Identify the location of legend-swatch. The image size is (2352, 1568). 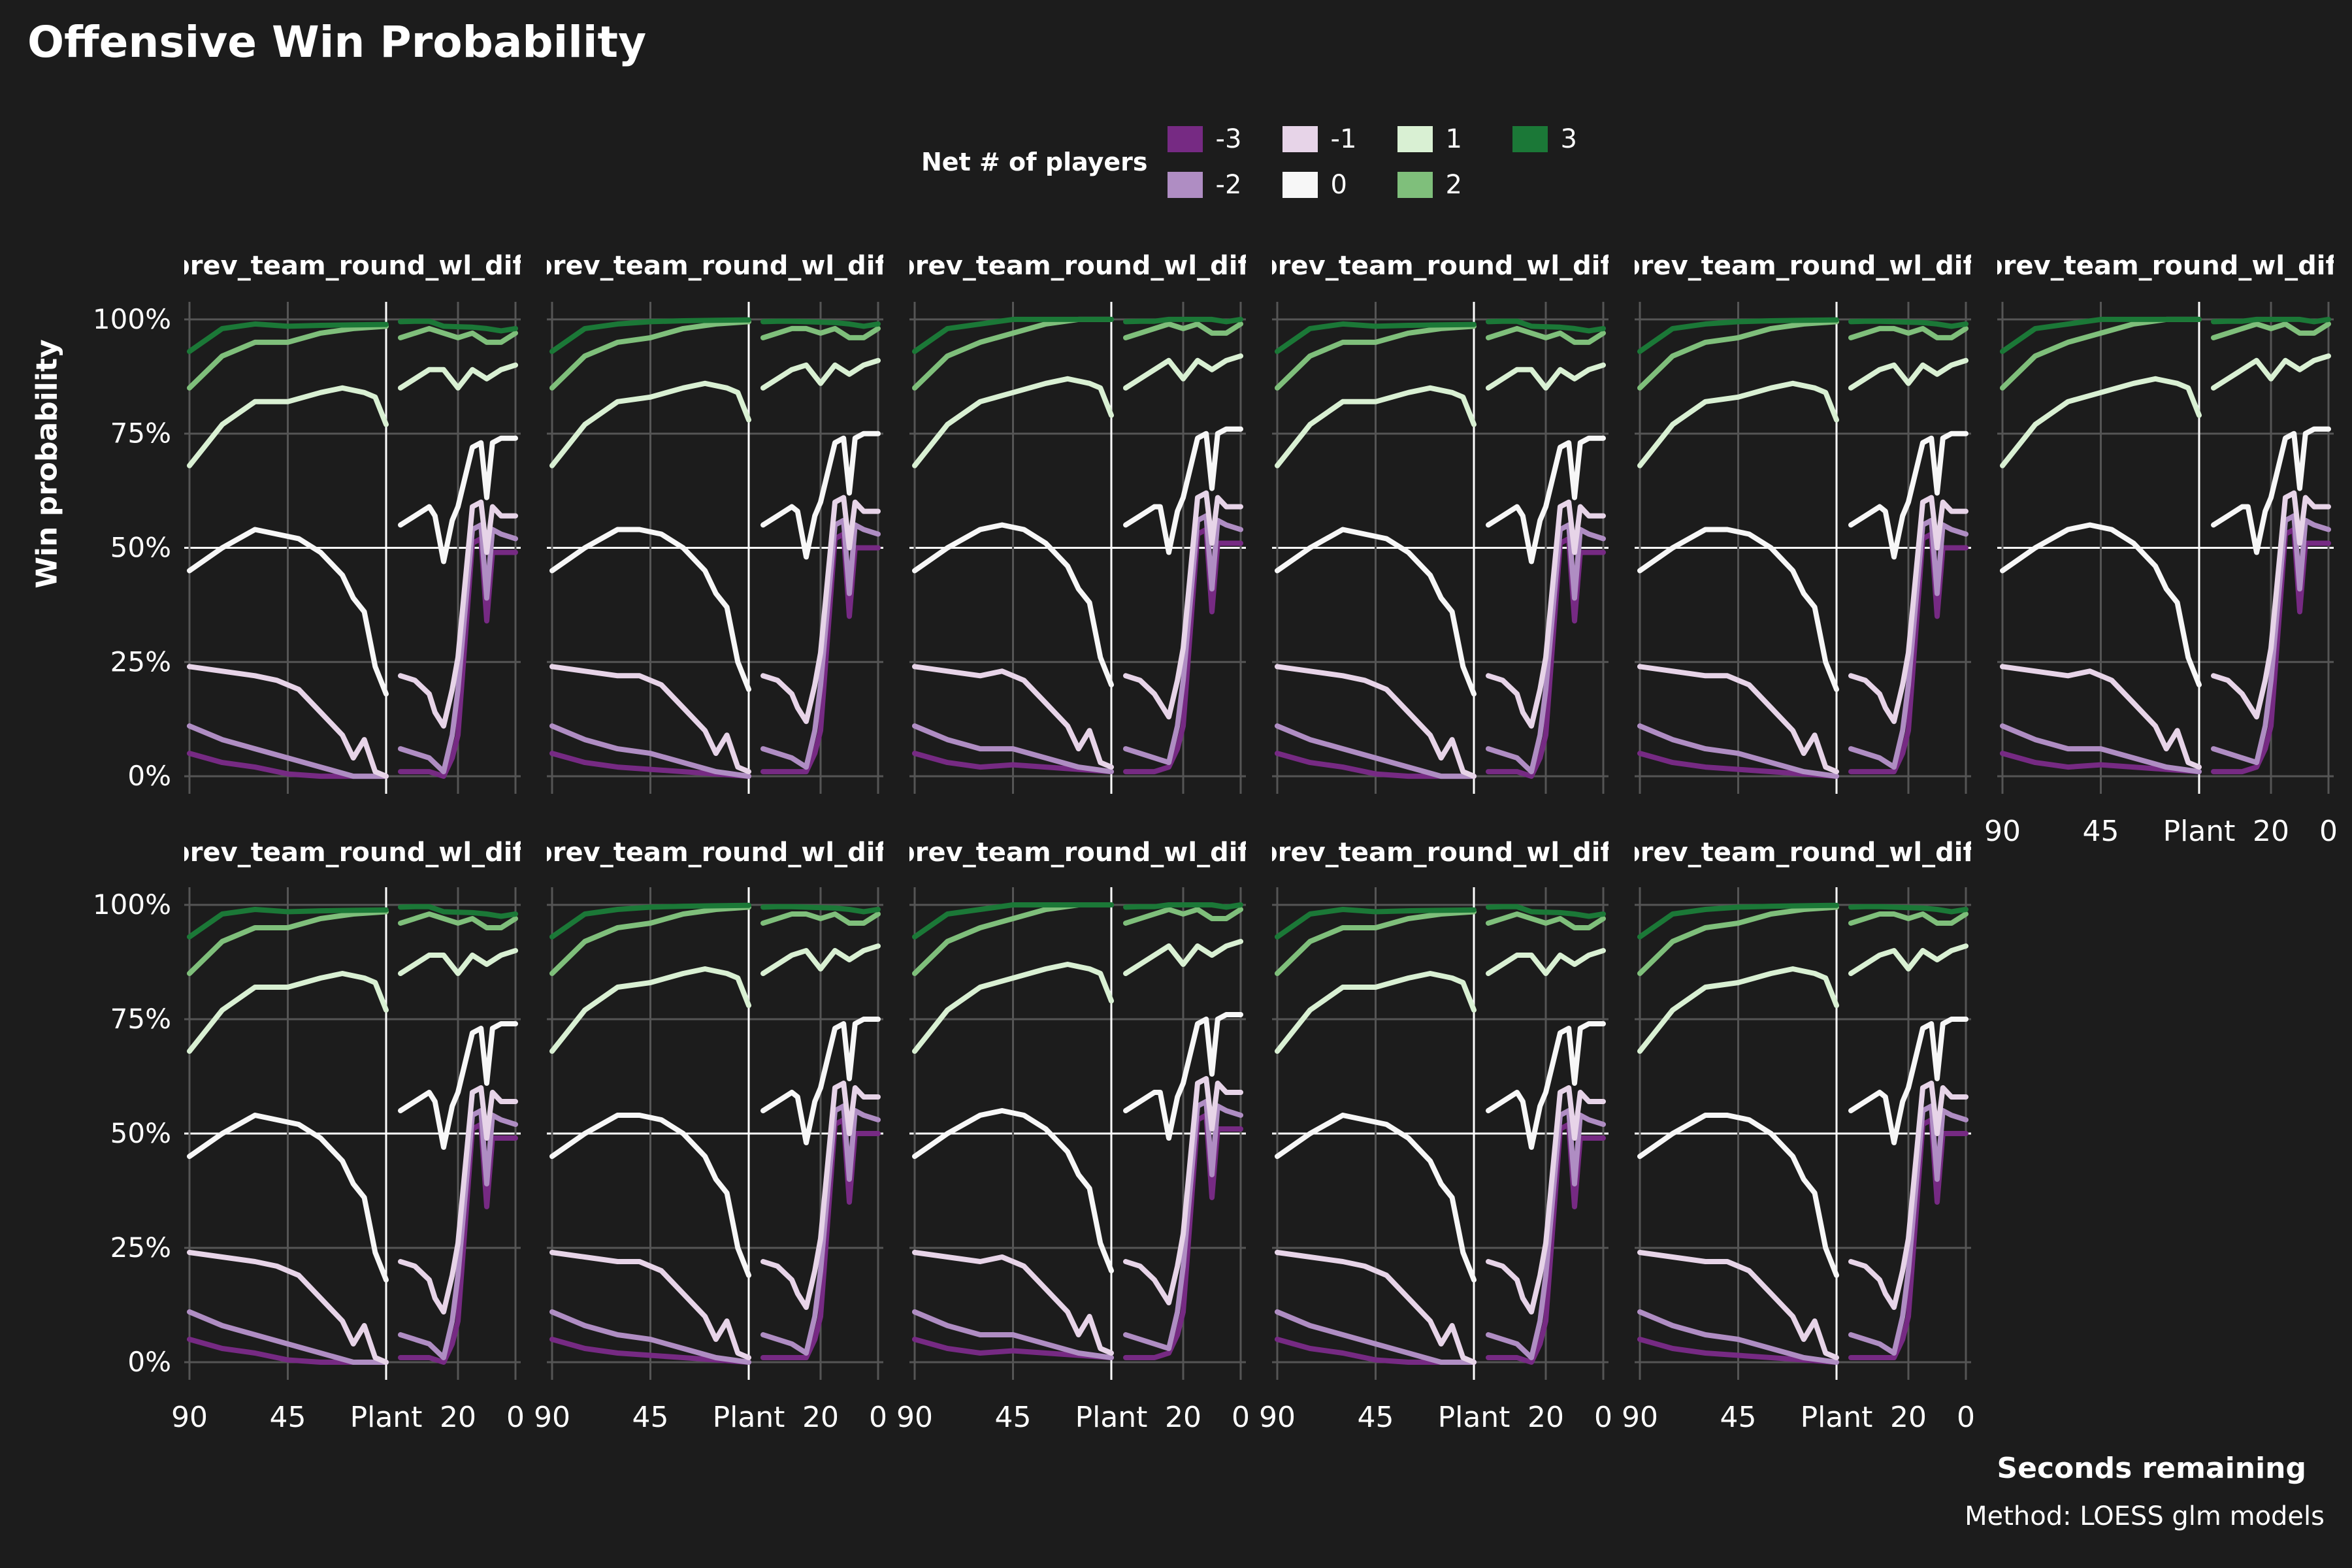
(1300, 139).